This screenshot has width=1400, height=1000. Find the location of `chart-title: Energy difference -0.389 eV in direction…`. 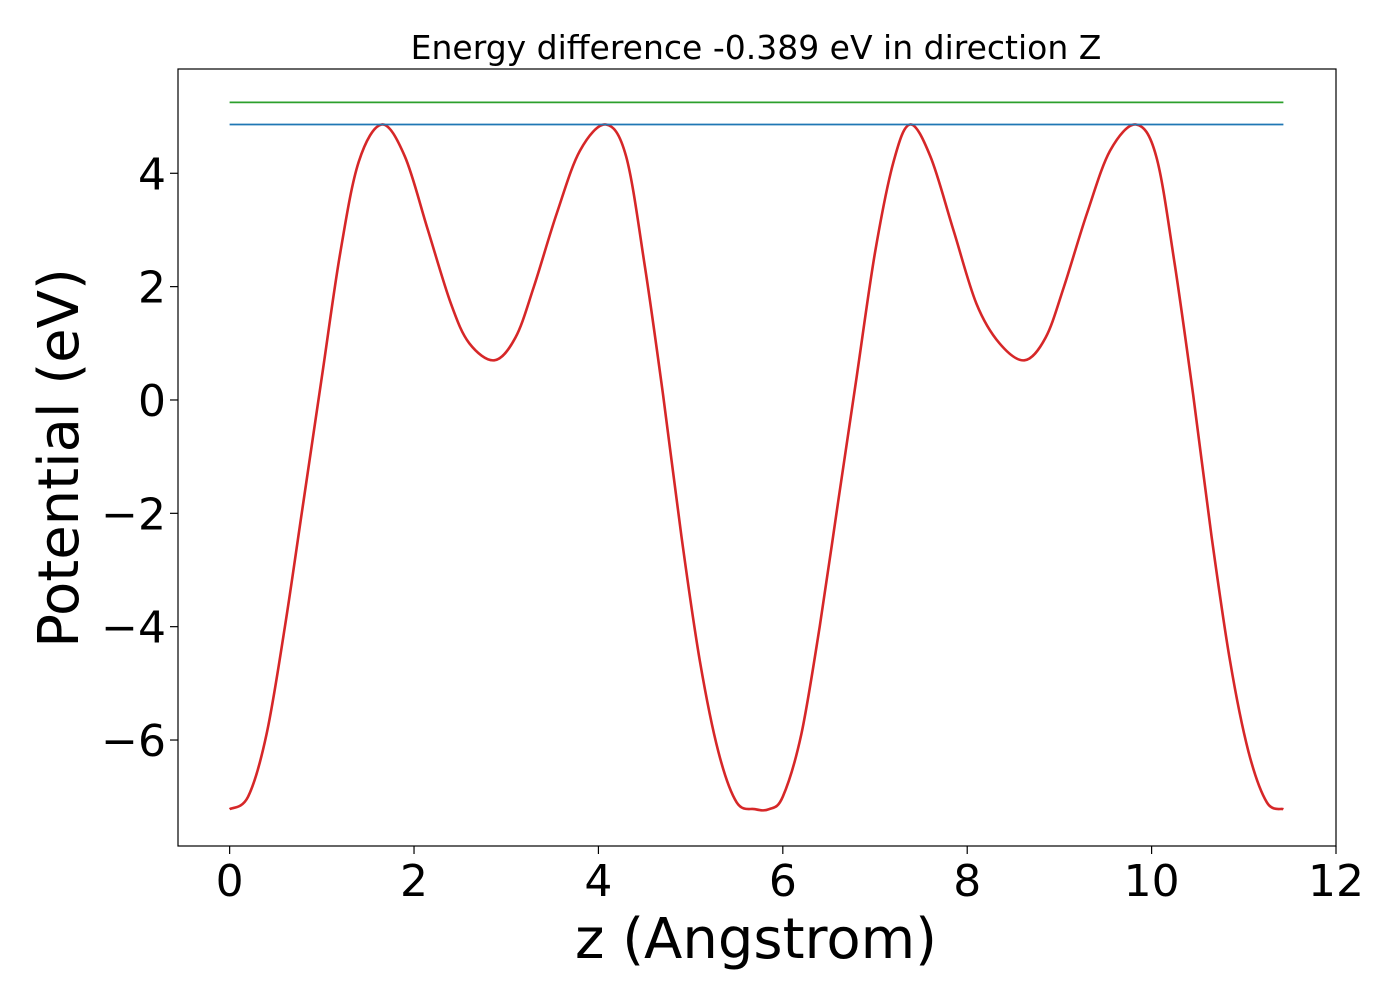

chart-title: Energy difference -0.389 eV in direction… is located at coordinates (756, 47).